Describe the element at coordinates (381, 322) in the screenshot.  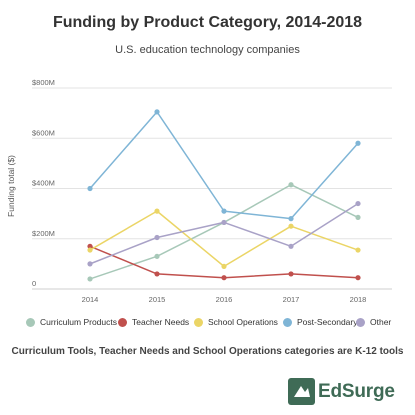
I see `legend-label: Other` at that location.